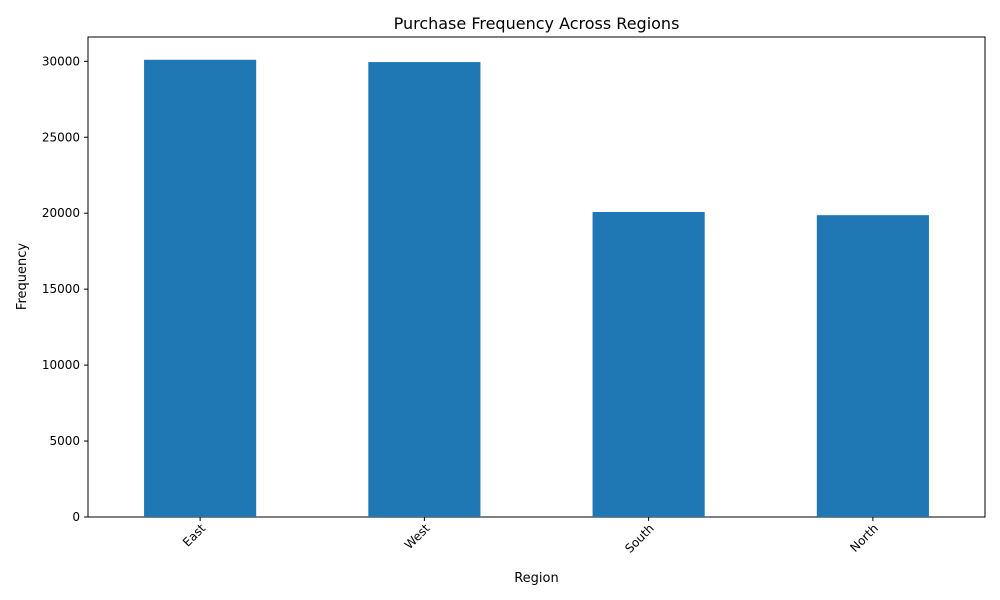 This screenshot has width=1000, height=600. What do you see at coordinates (76, 517) in the screenshot?
I see `y-tick-label: 0` at bounding box center [76, 517].